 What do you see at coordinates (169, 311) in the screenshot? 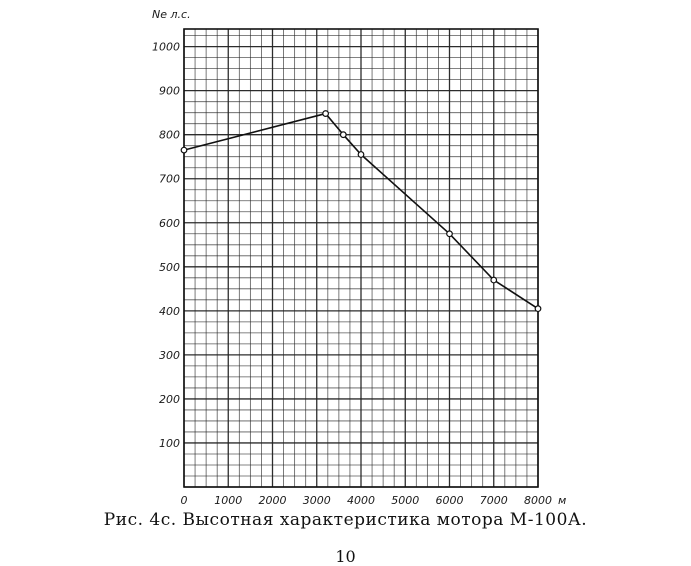
I see `y-tick-label: 400` at bounding box center [169, 311].